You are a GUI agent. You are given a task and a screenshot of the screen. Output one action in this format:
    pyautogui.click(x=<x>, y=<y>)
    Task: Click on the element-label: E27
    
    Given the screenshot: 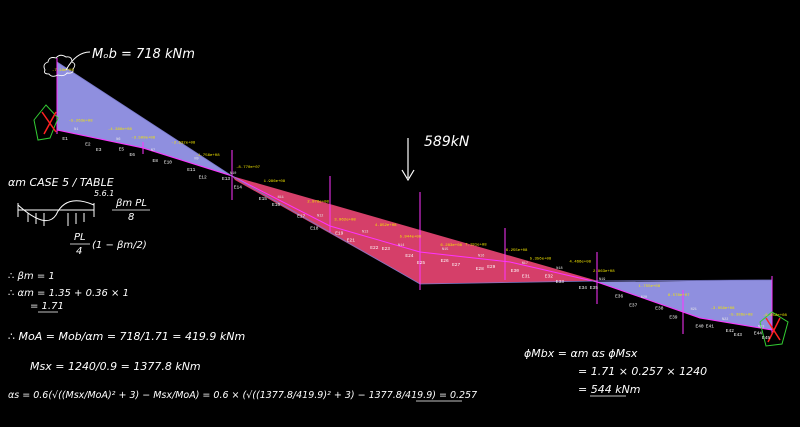 What is the action you would take?
    pyautogui.click(x=456, y=265)
    